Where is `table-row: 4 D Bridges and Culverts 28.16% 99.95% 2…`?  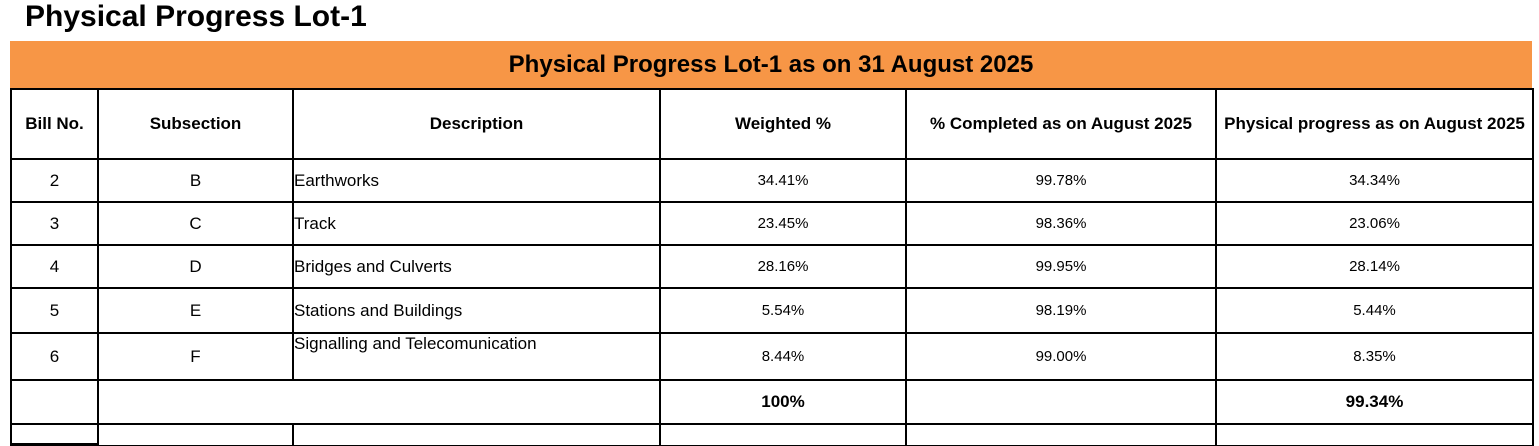
table-row: 4 D Bridges and Culverts 28.16% 99.95% 2… is located at coordinates (772, 266).